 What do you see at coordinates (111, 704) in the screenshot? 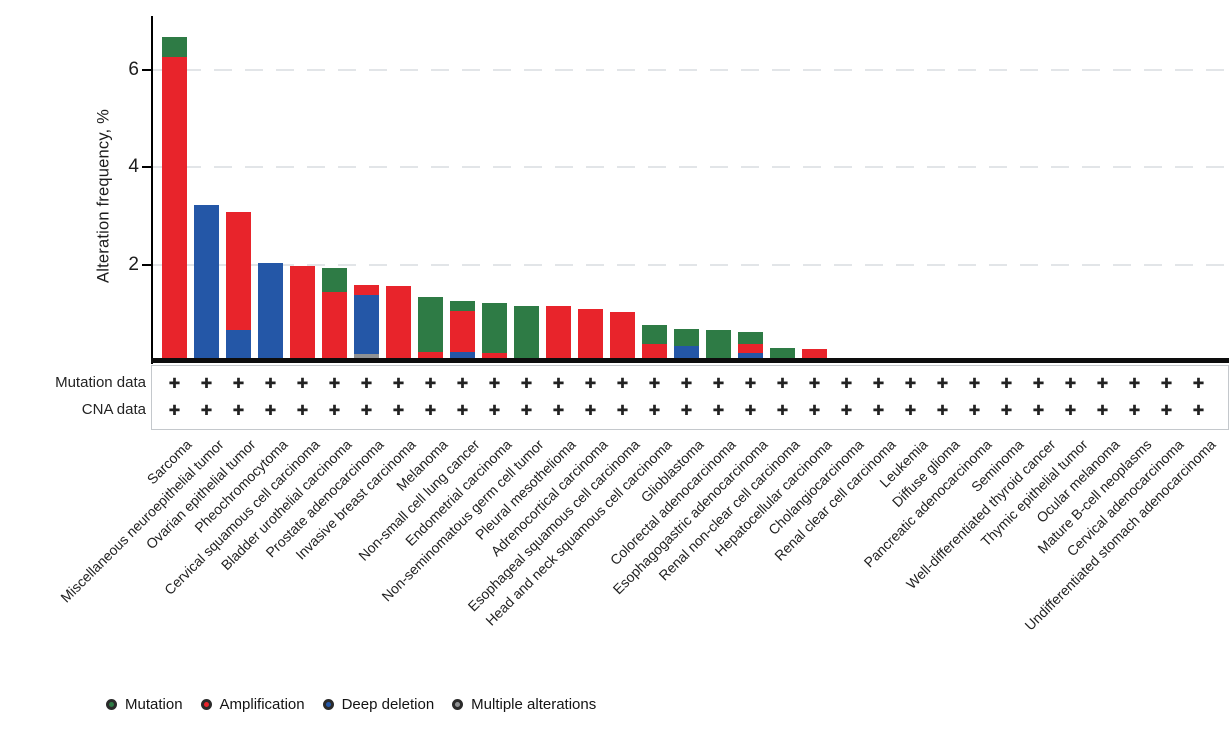
I see `mutation-legend-dot-icon` at bounding box center [111, 704].